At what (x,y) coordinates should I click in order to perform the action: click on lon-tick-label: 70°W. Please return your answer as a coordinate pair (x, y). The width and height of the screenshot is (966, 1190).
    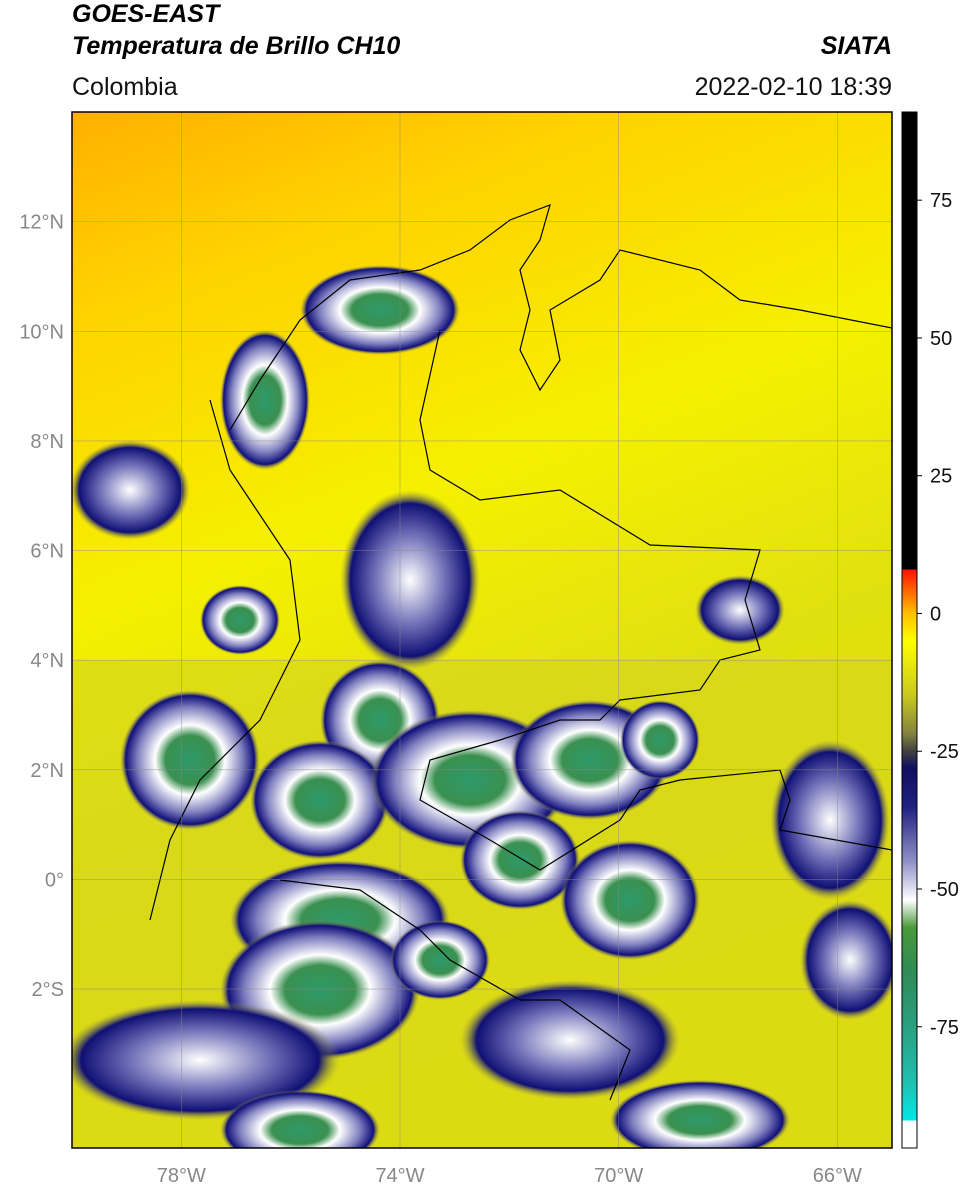
    Looking at the image, I should click on (618, 1176).